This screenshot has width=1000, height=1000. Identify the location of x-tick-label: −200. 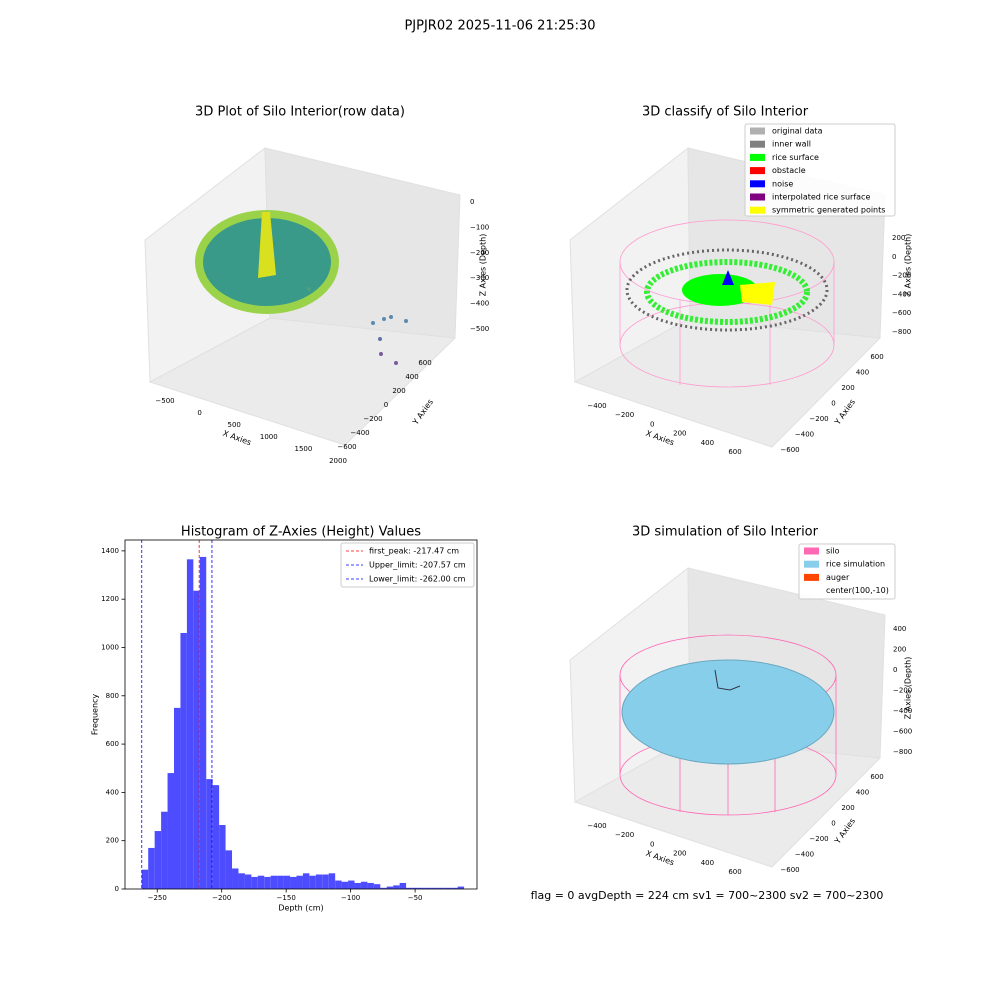
(221, 898).